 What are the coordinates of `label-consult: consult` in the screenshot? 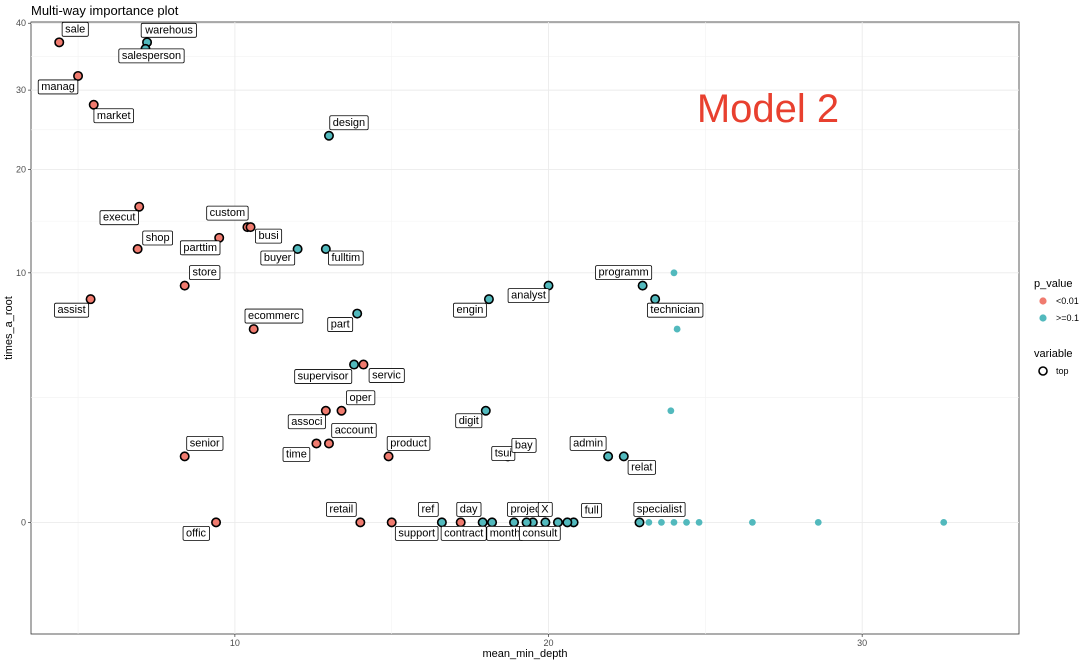 It's located at (540, 533).